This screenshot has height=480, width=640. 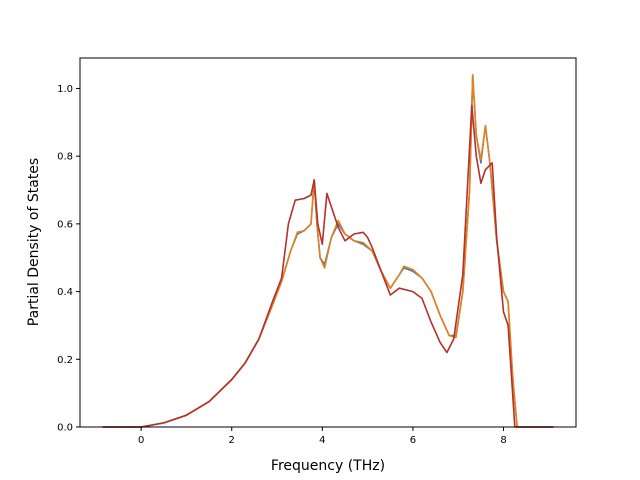 What do you see at coordinates (65, 292) in the screenshot?
I see `y-tick-label: 0.4` at bounding box center [65, 292].